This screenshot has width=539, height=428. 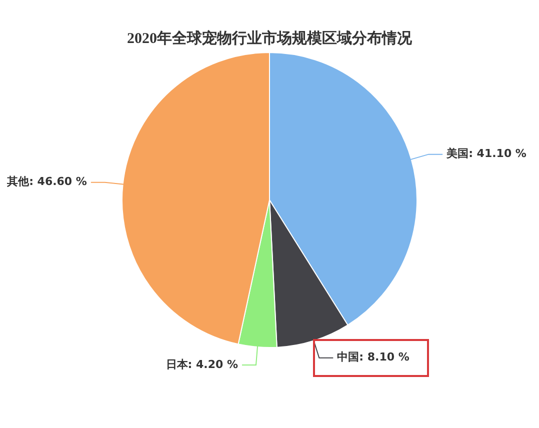 I want to click on chart-title: 2020年全球宠物行业市场规模区域分布情况, so click(x=270, y=37).